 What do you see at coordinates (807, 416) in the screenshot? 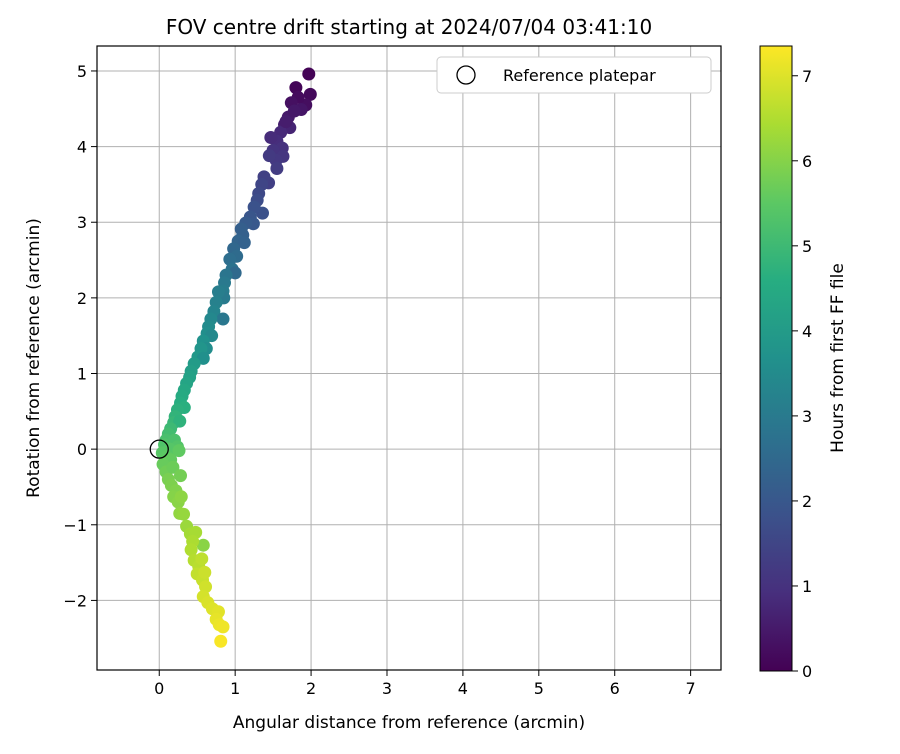
I see `colorbar-tick-label: 3` at bounding box center [807, 416].